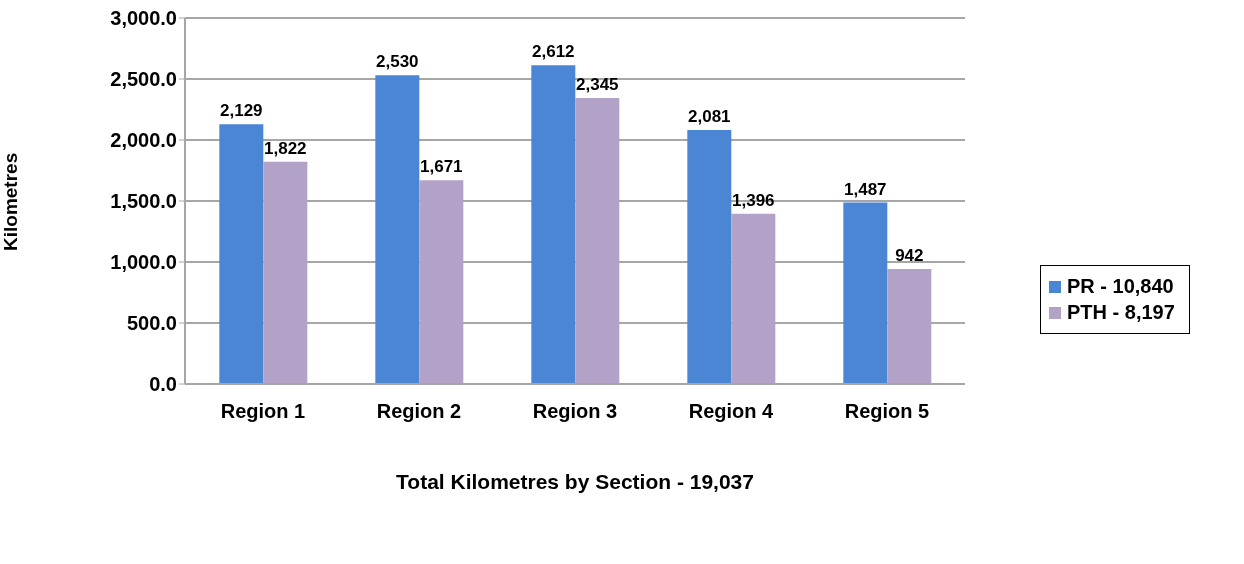 This screenshot has width=1244, height=564. I want to click on x-tick-label: Region 3, so click(575, 411).